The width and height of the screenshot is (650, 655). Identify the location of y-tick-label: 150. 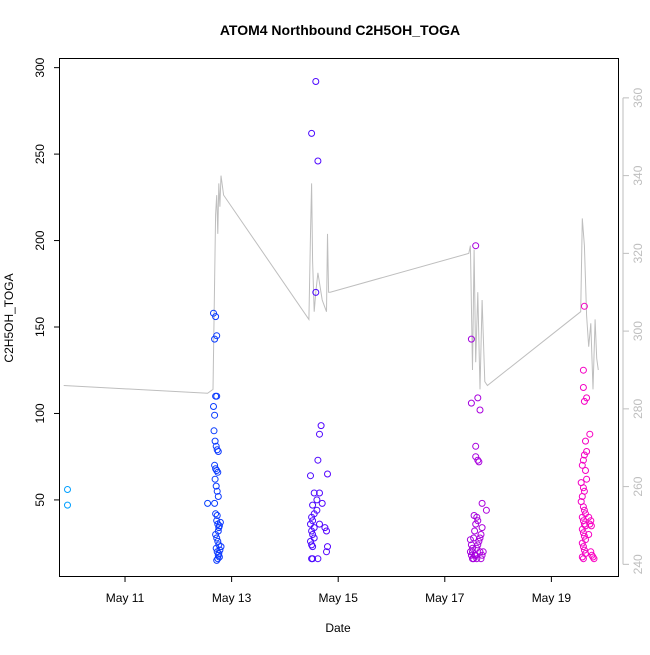
(40, 327).